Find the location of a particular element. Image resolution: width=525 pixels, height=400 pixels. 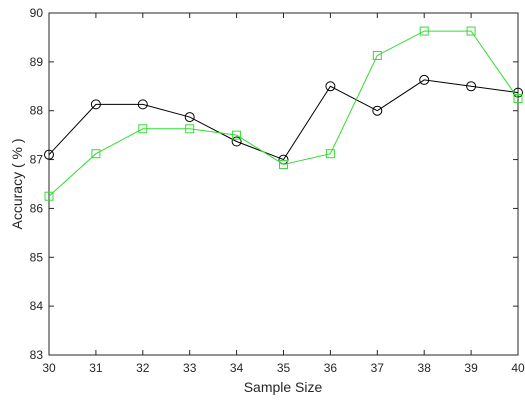

x-tick-label: 36 is located at coordinates (331, 368).